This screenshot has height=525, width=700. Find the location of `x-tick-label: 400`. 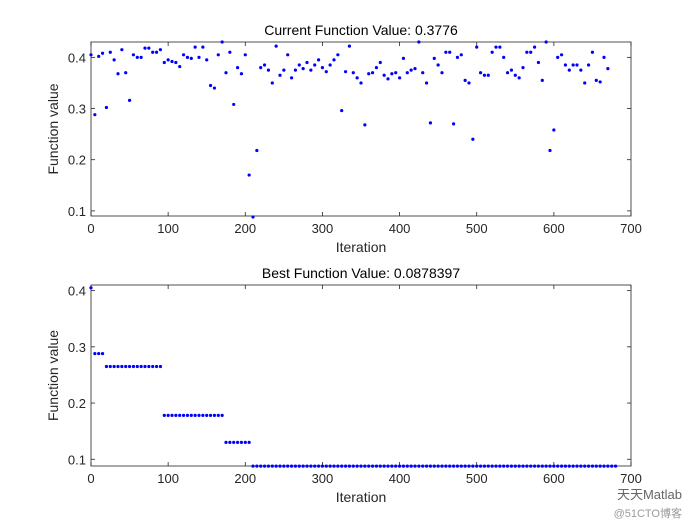

x-tick-label: 400 is located at coordinates (400, 228).